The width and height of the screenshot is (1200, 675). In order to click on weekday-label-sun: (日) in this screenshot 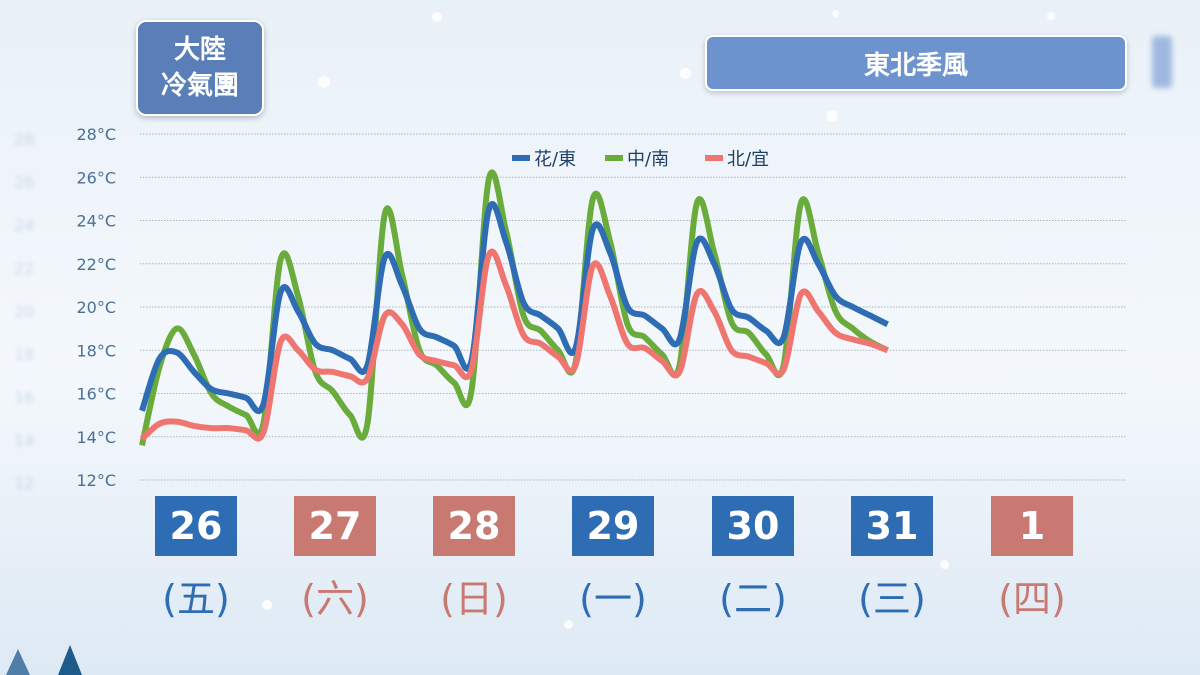, I will do `click(474, 599)`.